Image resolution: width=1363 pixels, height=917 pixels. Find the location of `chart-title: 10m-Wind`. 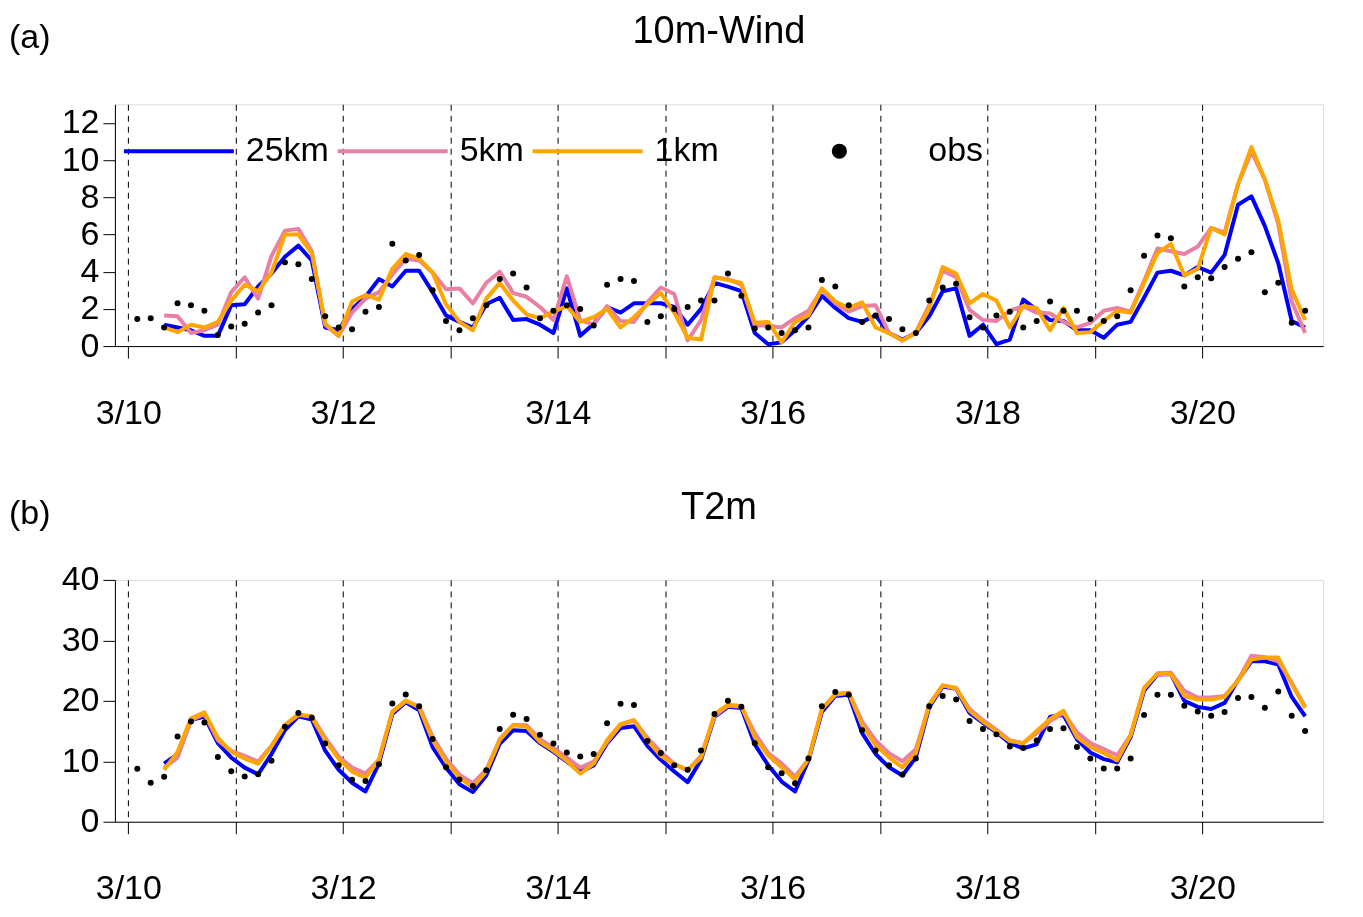

chart-title: 10m-Wind is located at coordinates (719, 30).